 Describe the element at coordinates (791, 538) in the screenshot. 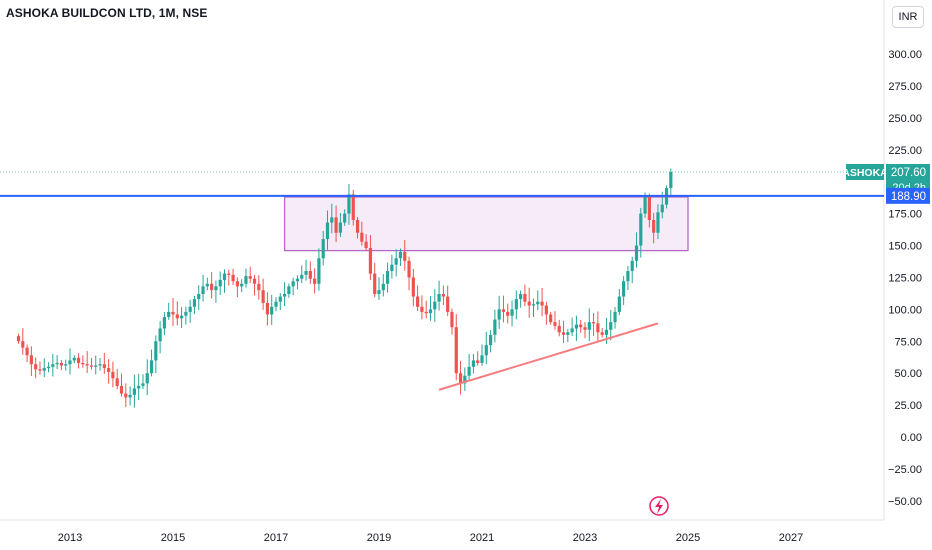

I see `x-tick-label: 2027` at that location.